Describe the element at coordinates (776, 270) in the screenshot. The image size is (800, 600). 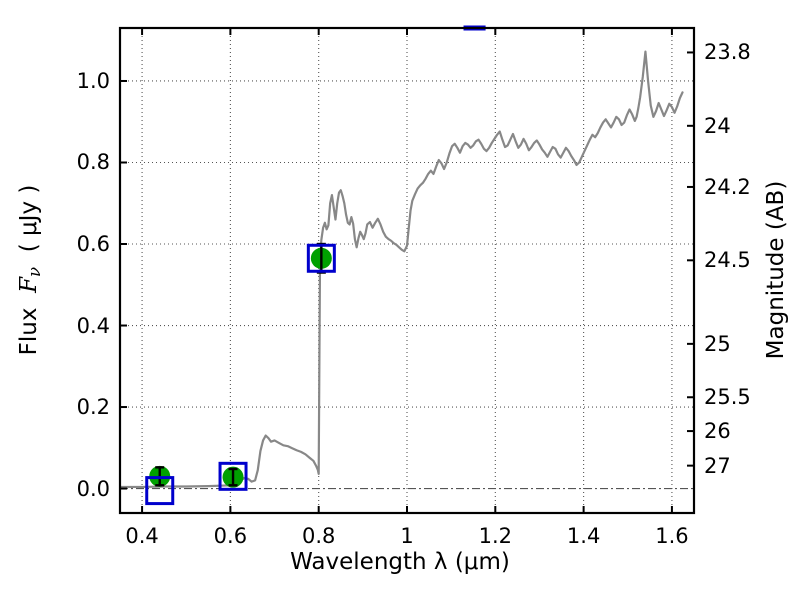
I see `y-axis-title-right: Magnitude (AB)` at that location.